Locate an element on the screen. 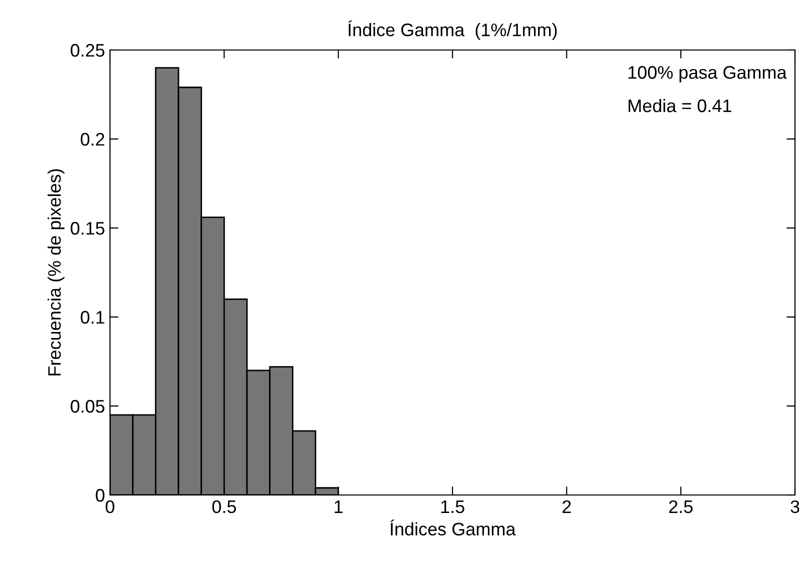 The image size is (808, 573). x-tick-label: 2.5 is located at coordinates (681, 507).